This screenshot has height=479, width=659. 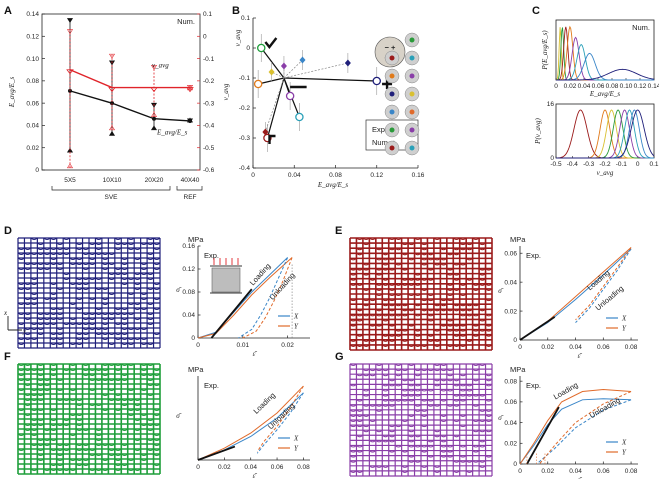 I want to click on a-ytick-right-label: -0.2, so click(x=209, y=81).